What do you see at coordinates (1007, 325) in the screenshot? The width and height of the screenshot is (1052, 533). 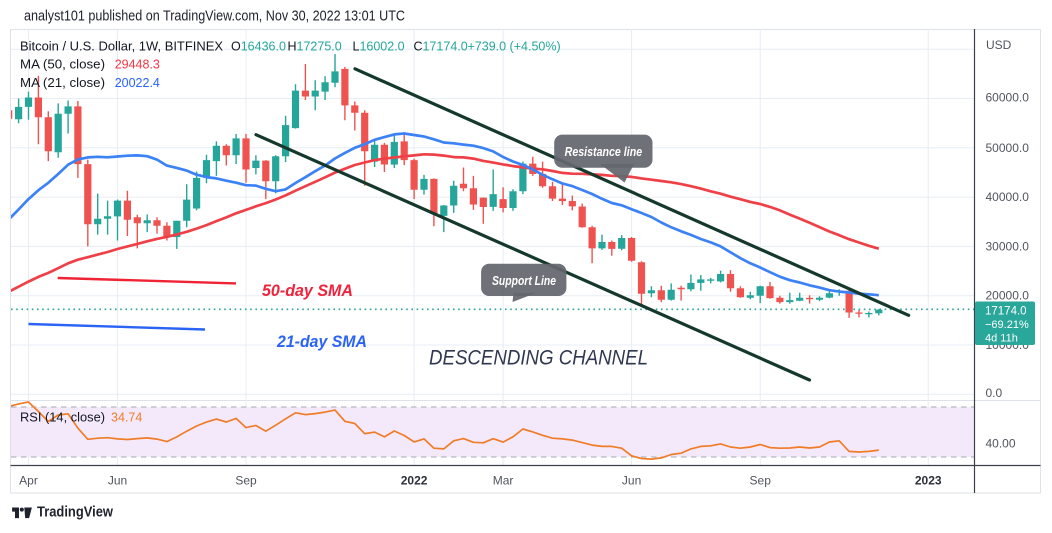 I see `svg-text: −69.21%` at bounding box center [1007, 325].